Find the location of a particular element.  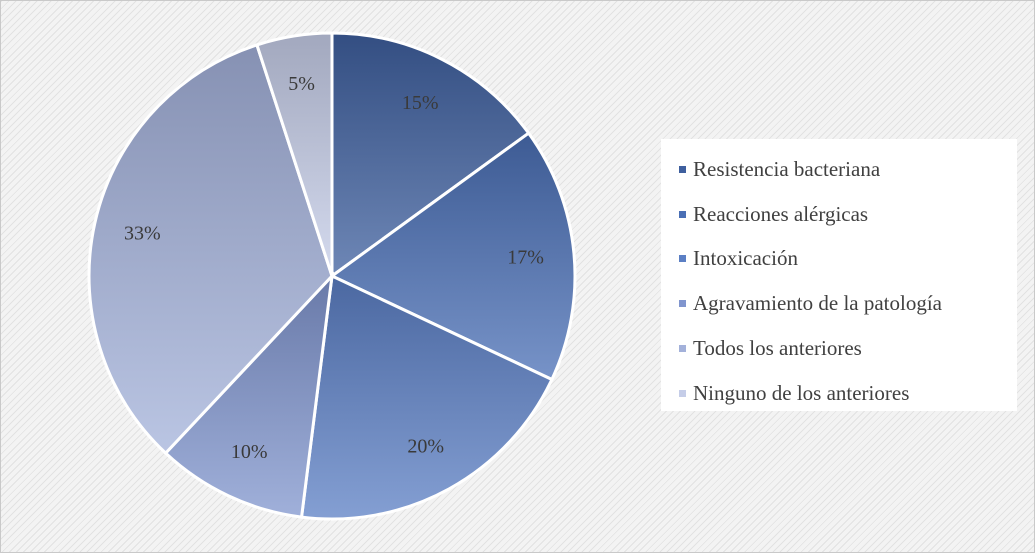

legend-item-resistencia-bacteriana: Resistencia bacteriana is located at coordinates (848, 169).